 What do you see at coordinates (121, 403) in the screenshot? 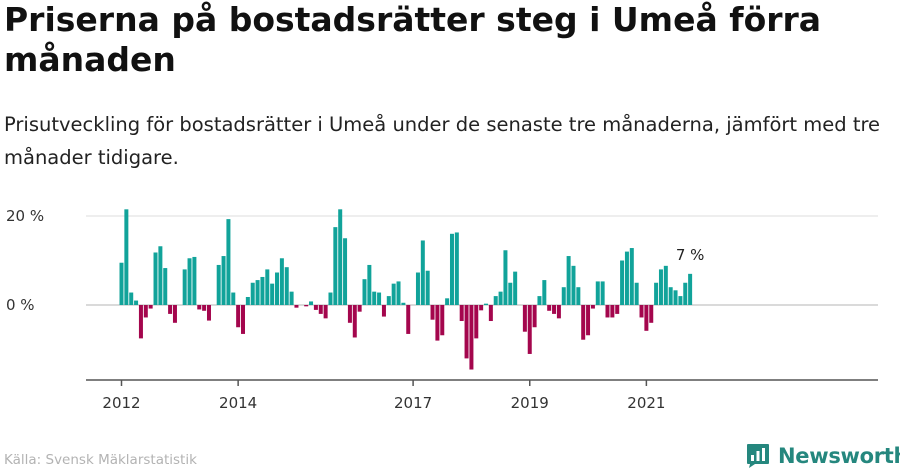
I see `x-tick-label: 2012` at bounding box center [121, 403].